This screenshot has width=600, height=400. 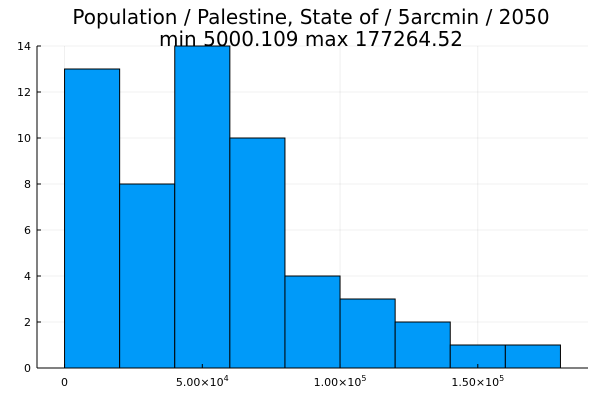 I want to click on y-tick-labels: 0 2 4 6 8 10 12 14, so click(x=24, y=207).